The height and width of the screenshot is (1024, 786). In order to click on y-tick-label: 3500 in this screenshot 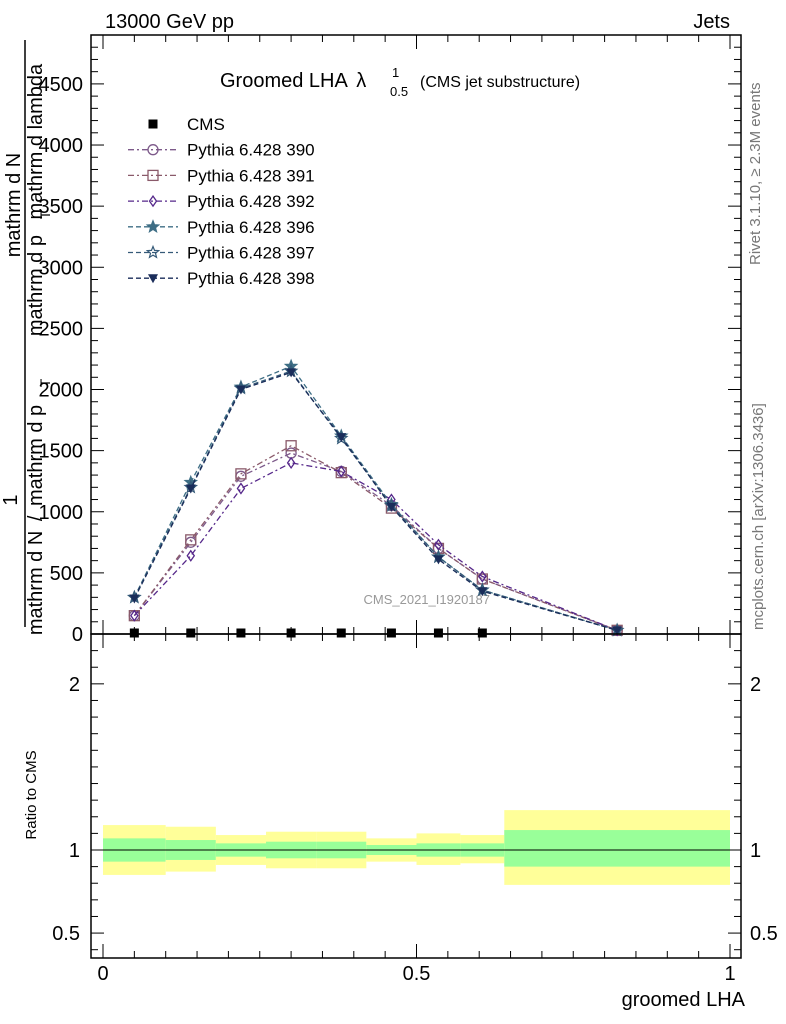, I will do `click(61, 207)`.